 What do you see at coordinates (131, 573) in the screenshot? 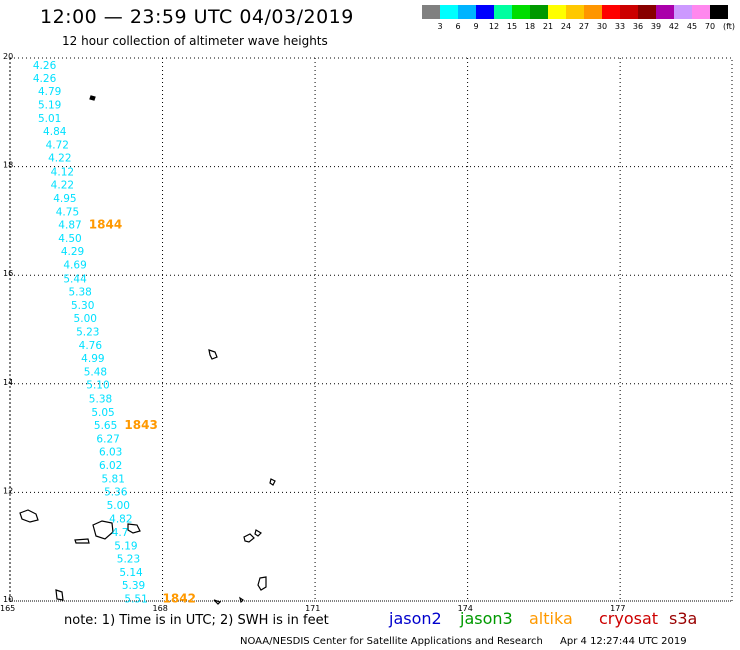
I see `wave-height-value: 5.14` at bounding box center [131, 573].